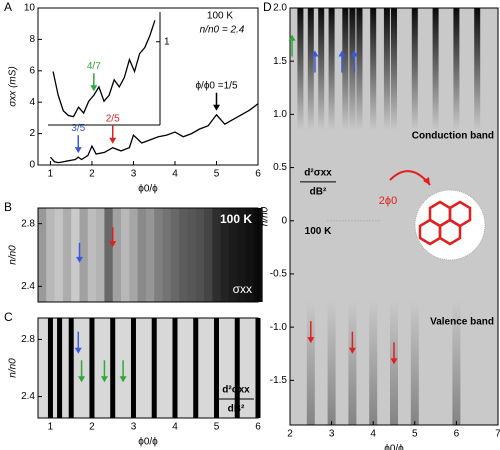  I want to click on arrow-label: 2/5, so click(113, 118).